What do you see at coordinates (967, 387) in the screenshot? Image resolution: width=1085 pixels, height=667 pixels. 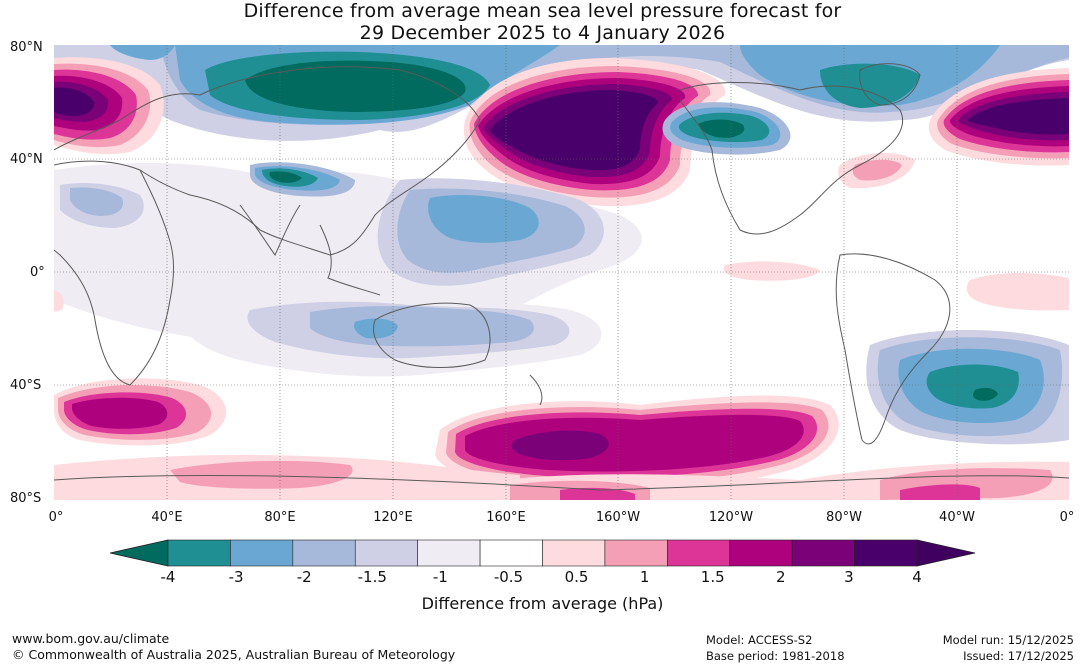 I see `south-atlantic-negative-centre` at bounding box center [967, 387].